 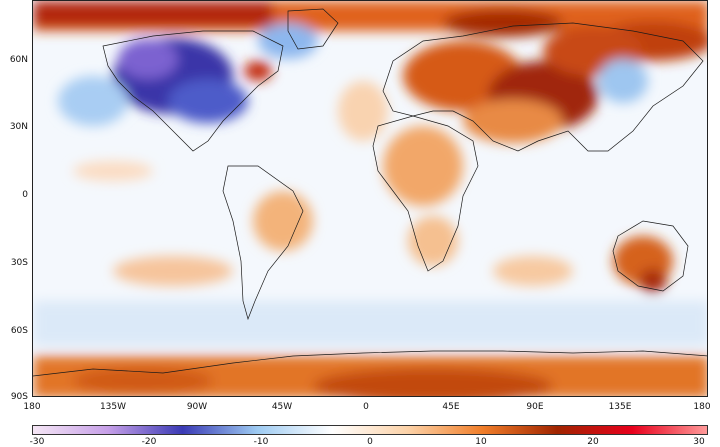 I want to click on lat-tick-label: 60S, so click(x=19, y=331).